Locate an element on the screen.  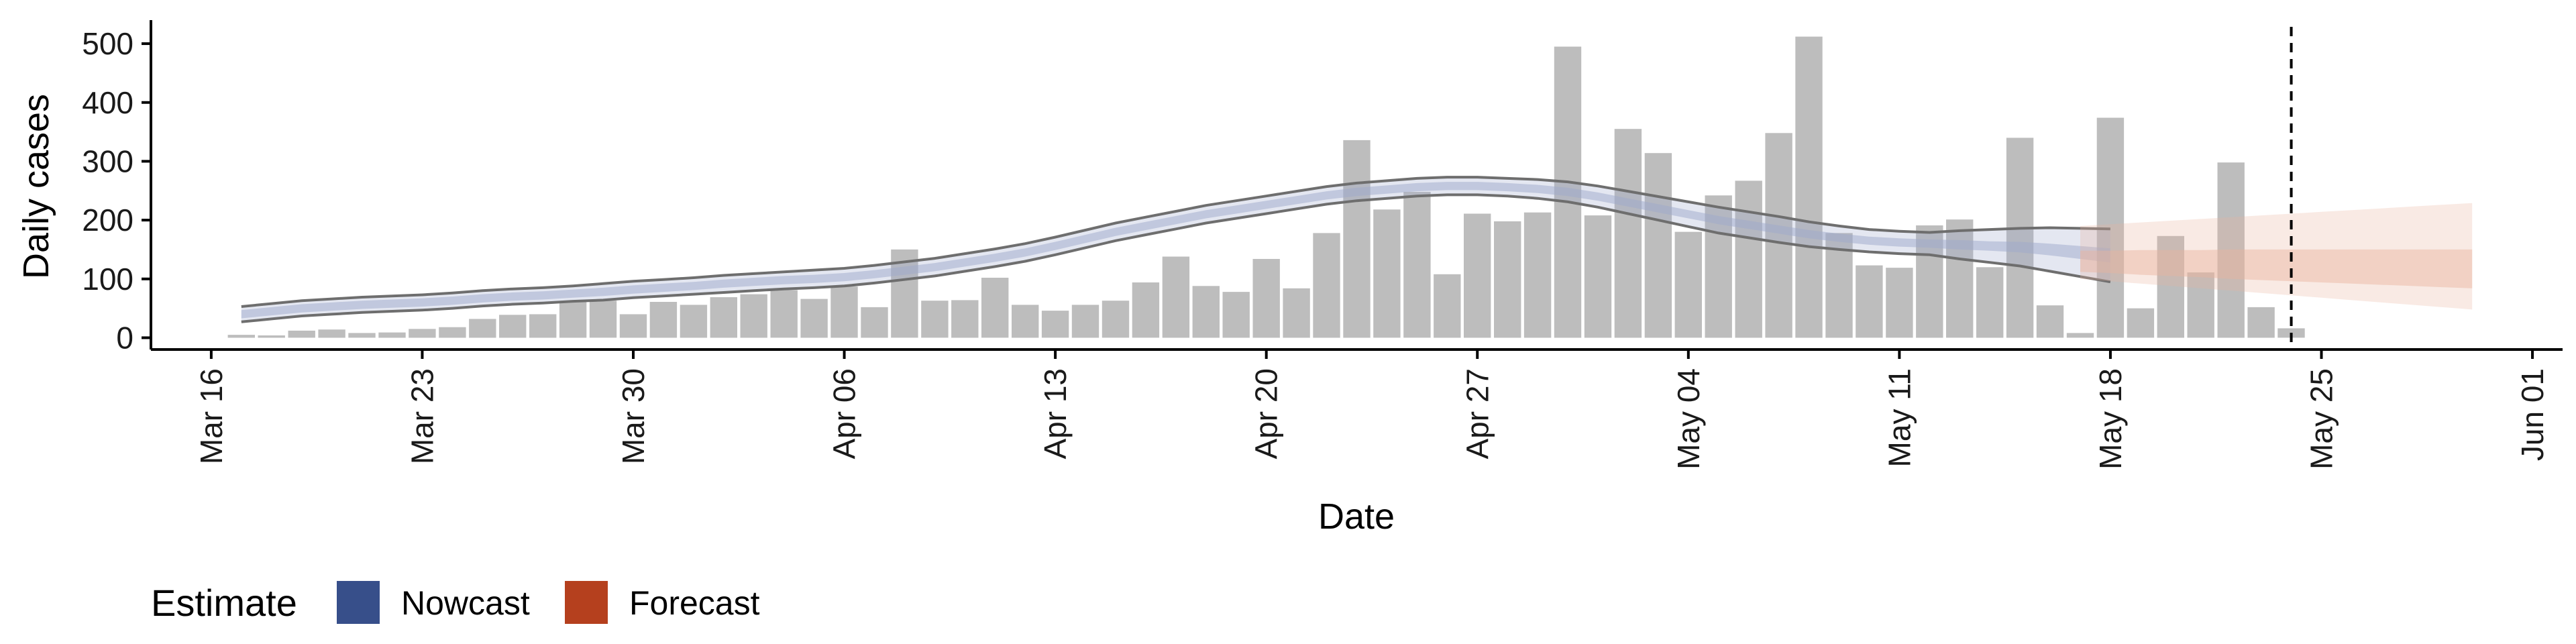
x-tick-label: May 04 is located at coordinates (1688, 419).